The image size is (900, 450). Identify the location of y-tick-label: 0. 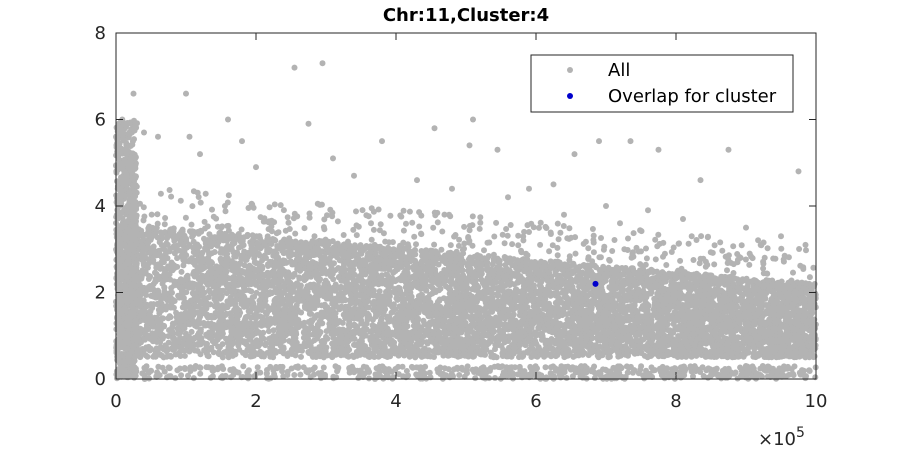
(100, 379).